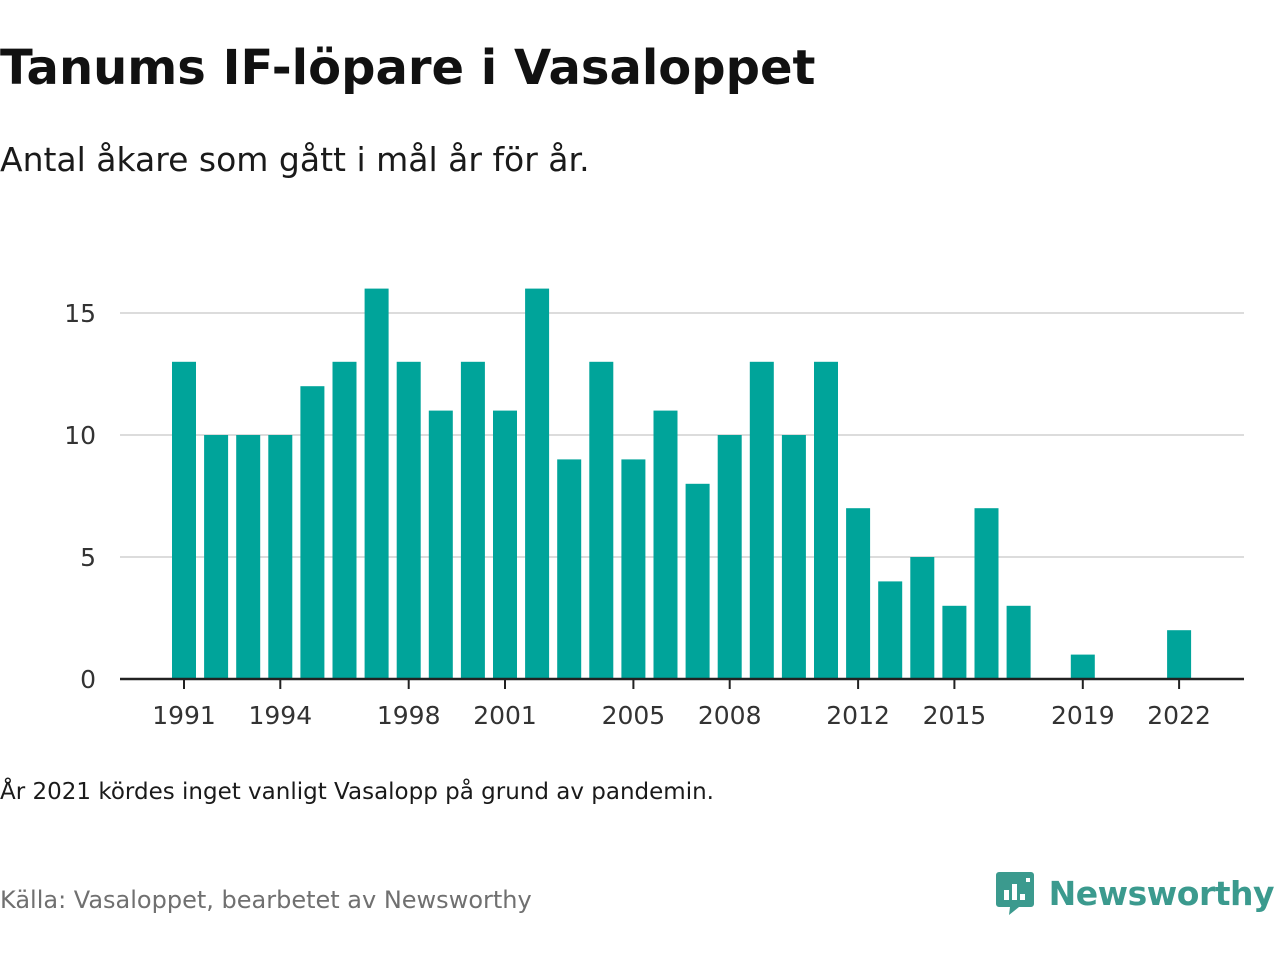 The height and width of the screenshot is (960, 1280). What do you see at coordinates (730, 715) in the screenshot?
I see `x-tick-label: 2008` at bounding box center [730, 715].